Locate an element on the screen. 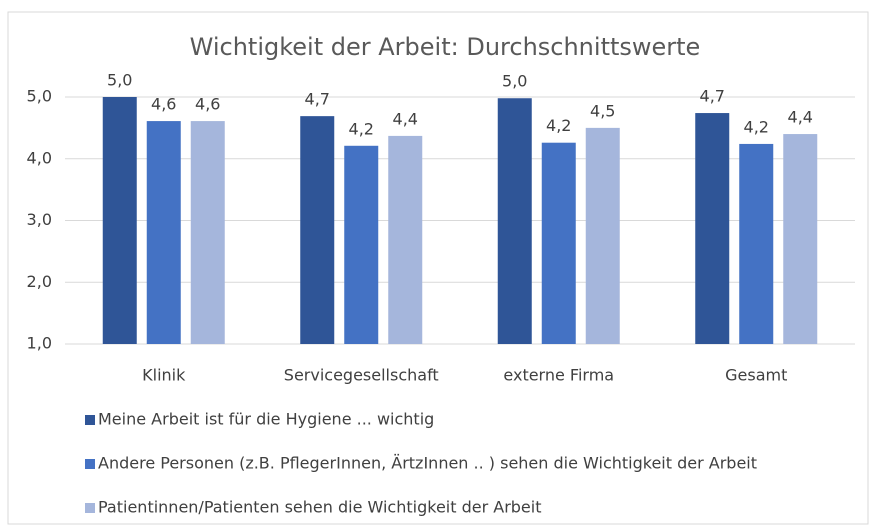 This screenshot has width=881, height=532. y-tick-label: 4,0 is located at coordinates (39, 157).